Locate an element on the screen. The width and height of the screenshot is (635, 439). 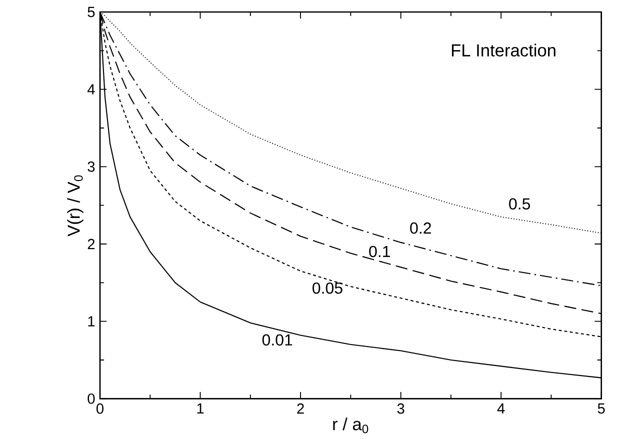
series-label: 0.05 is located at coordinates (327, 288).